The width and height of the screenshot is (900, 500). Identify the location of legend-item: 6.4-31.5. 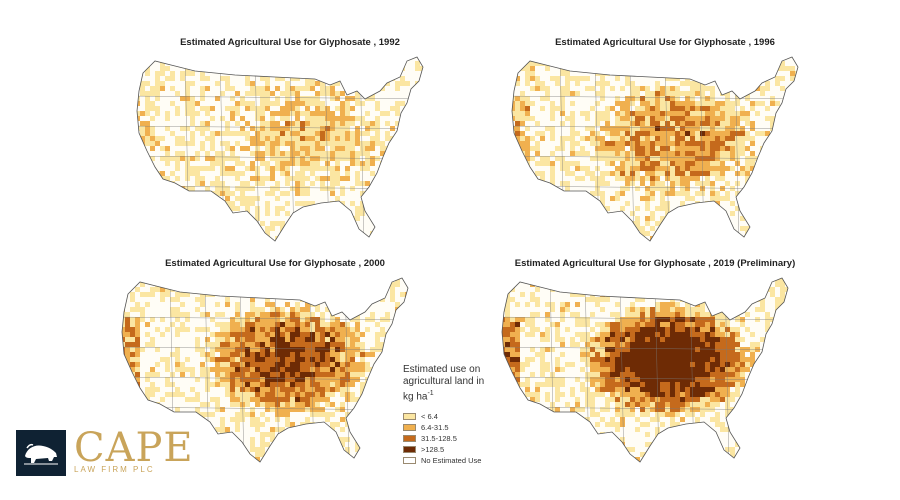
(458, 427).